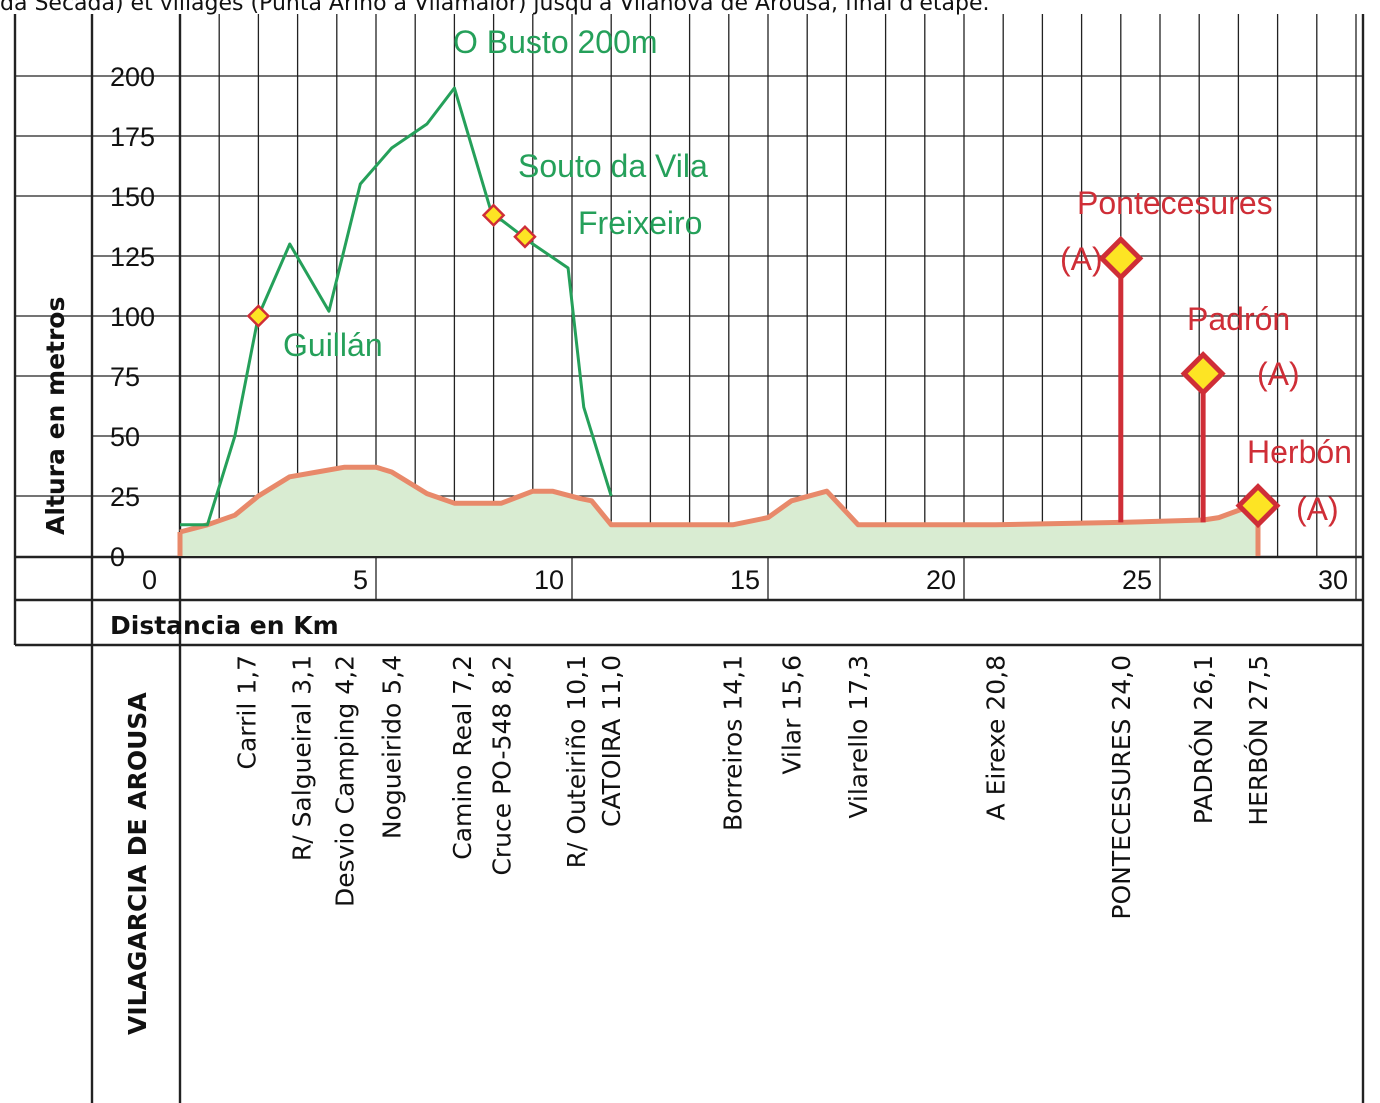  What do you see at coordinates (392, 747) in the screenshot?
I see `place-label: Nogueirido 5,4` at bounding box center [392, 747].